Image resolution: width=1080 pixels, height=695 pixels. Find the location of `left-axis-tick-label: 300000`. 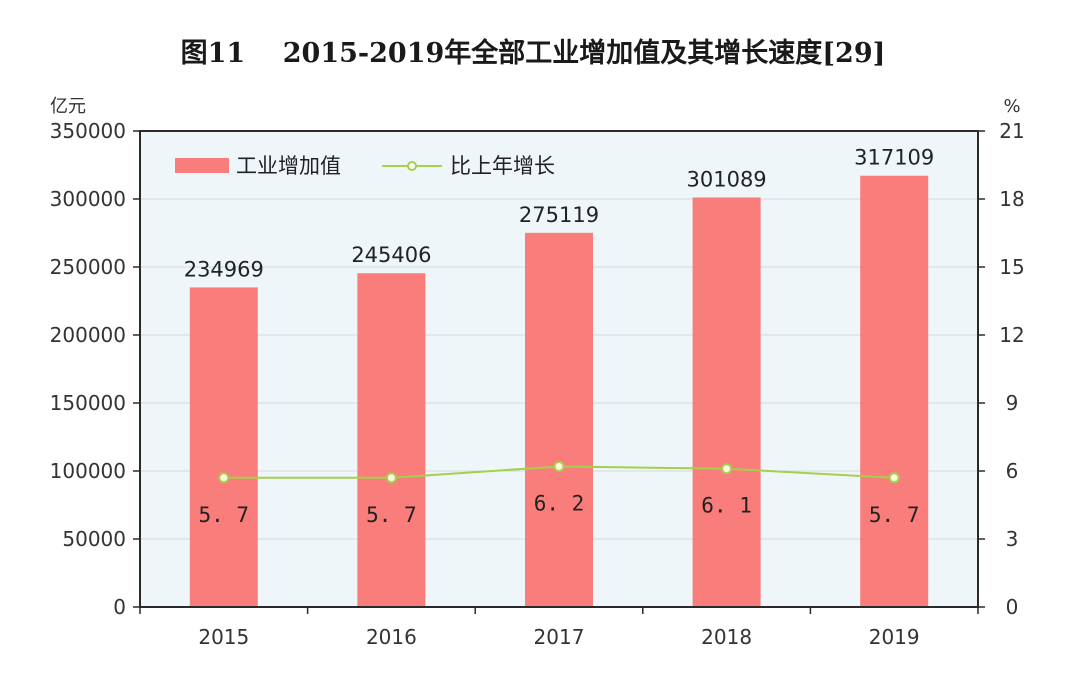

left-axis-tick-label: 300000 is located at coordinates (88, 199).